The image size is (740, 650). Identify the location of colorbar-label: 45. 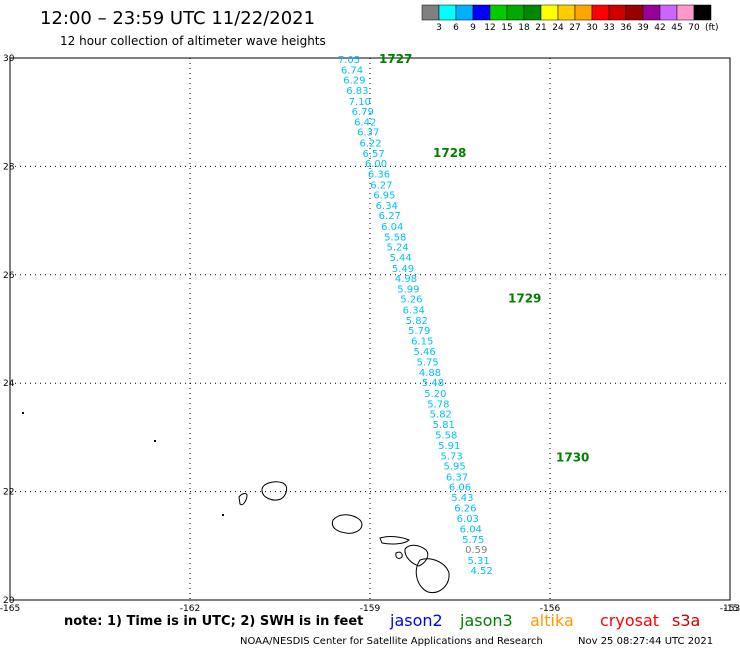
(676, 28).